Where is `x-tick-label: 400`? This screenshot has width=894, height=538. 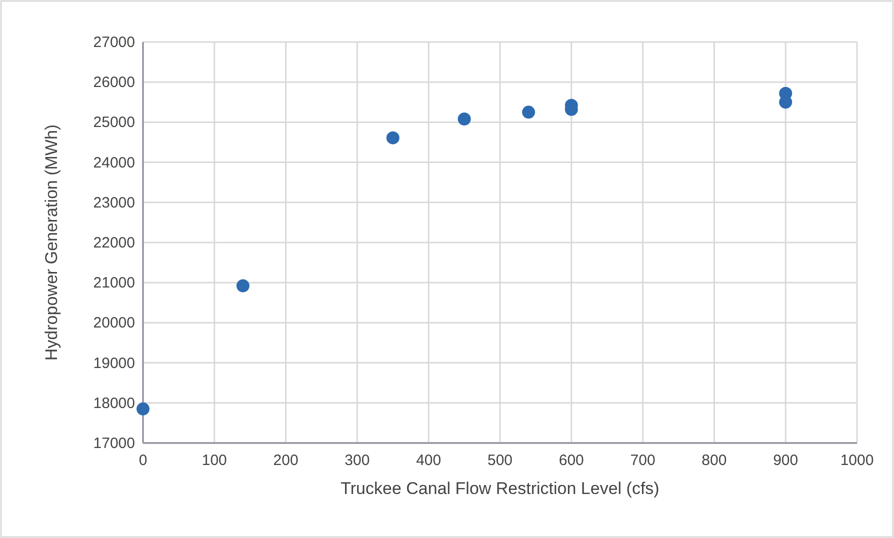 x-tick-label: 400 is located at coordinates (429, 460).